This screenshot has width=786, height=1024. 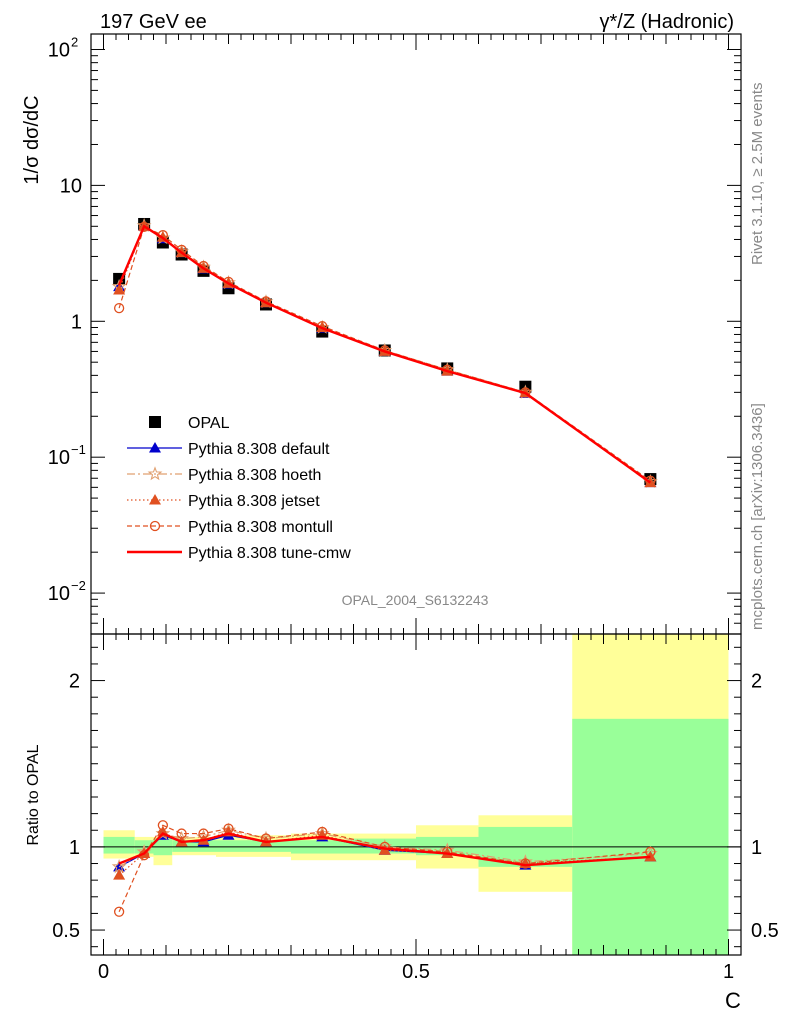 I want to click on legend-entry-label: OPAL, so click(x=209, y=423).